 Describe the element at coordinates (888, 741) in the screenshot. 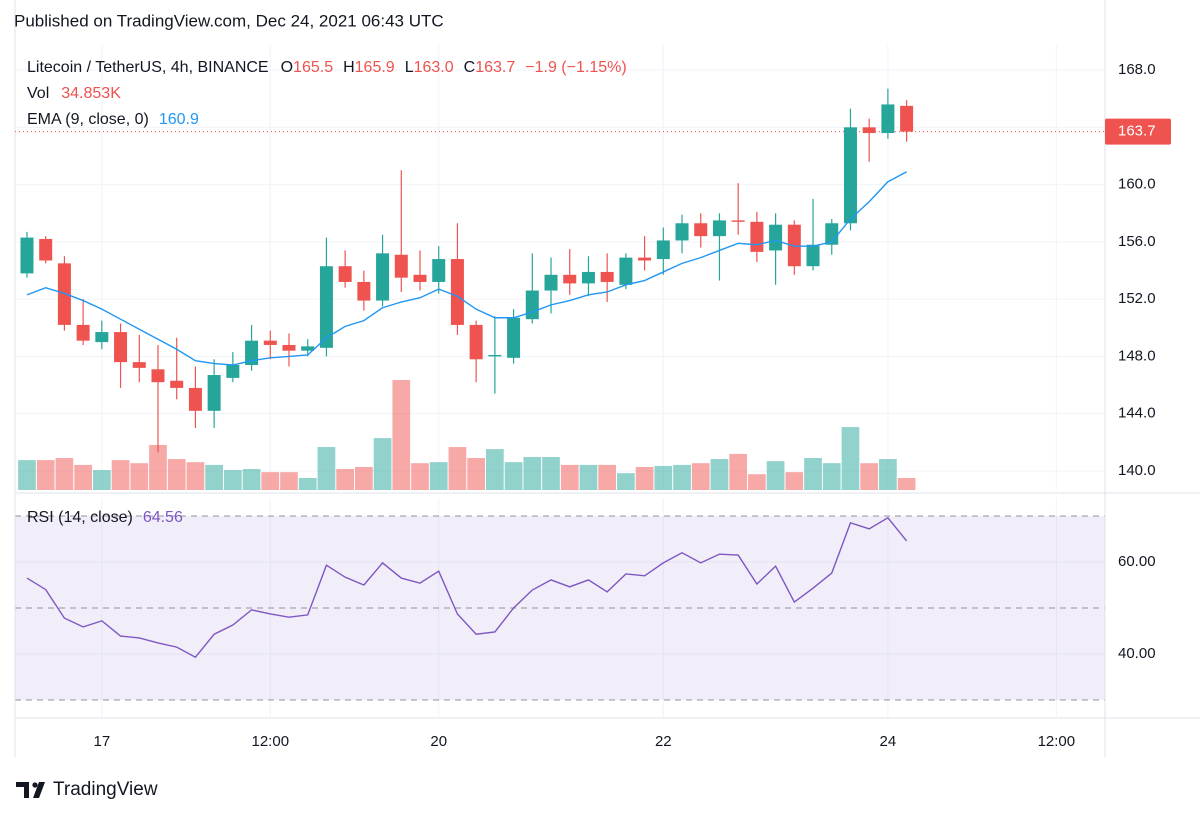

I see `x-tick-label: 24` at that location.